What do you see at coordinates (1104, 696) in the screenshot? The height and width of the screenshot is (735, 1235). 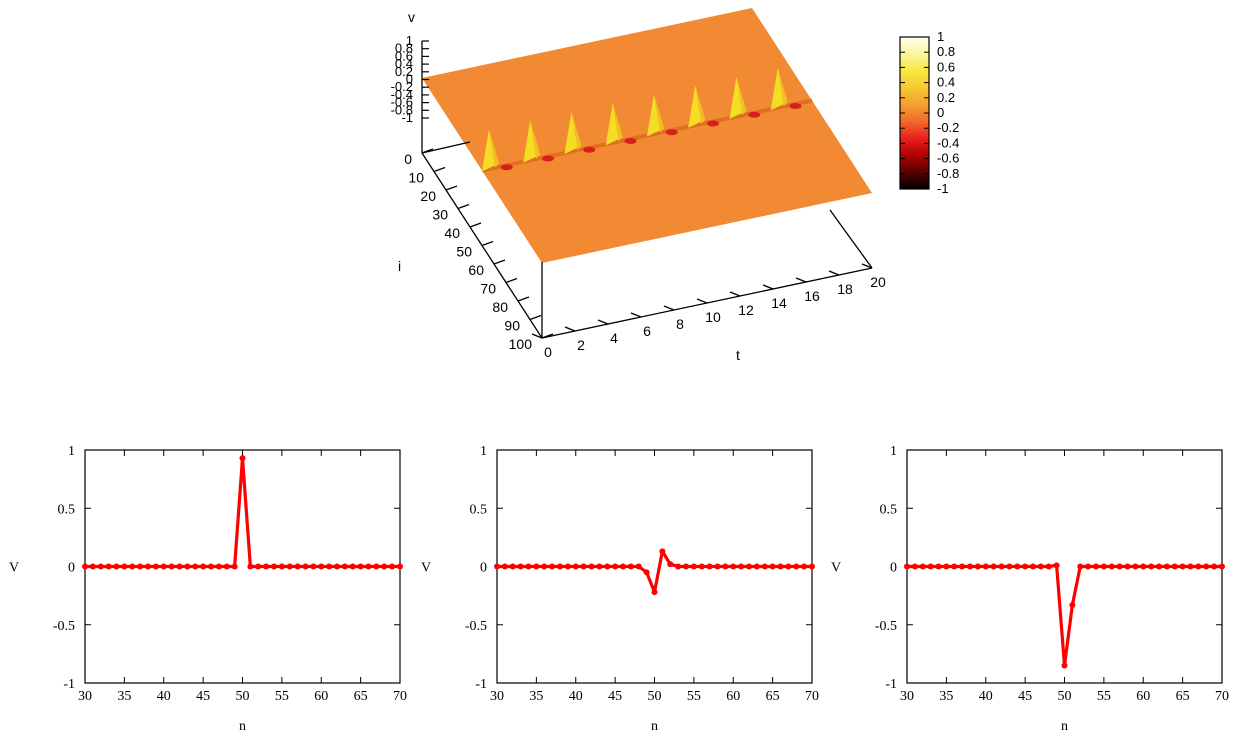 I see `x-tick-label: 55` at bounding box center [1104, 696].